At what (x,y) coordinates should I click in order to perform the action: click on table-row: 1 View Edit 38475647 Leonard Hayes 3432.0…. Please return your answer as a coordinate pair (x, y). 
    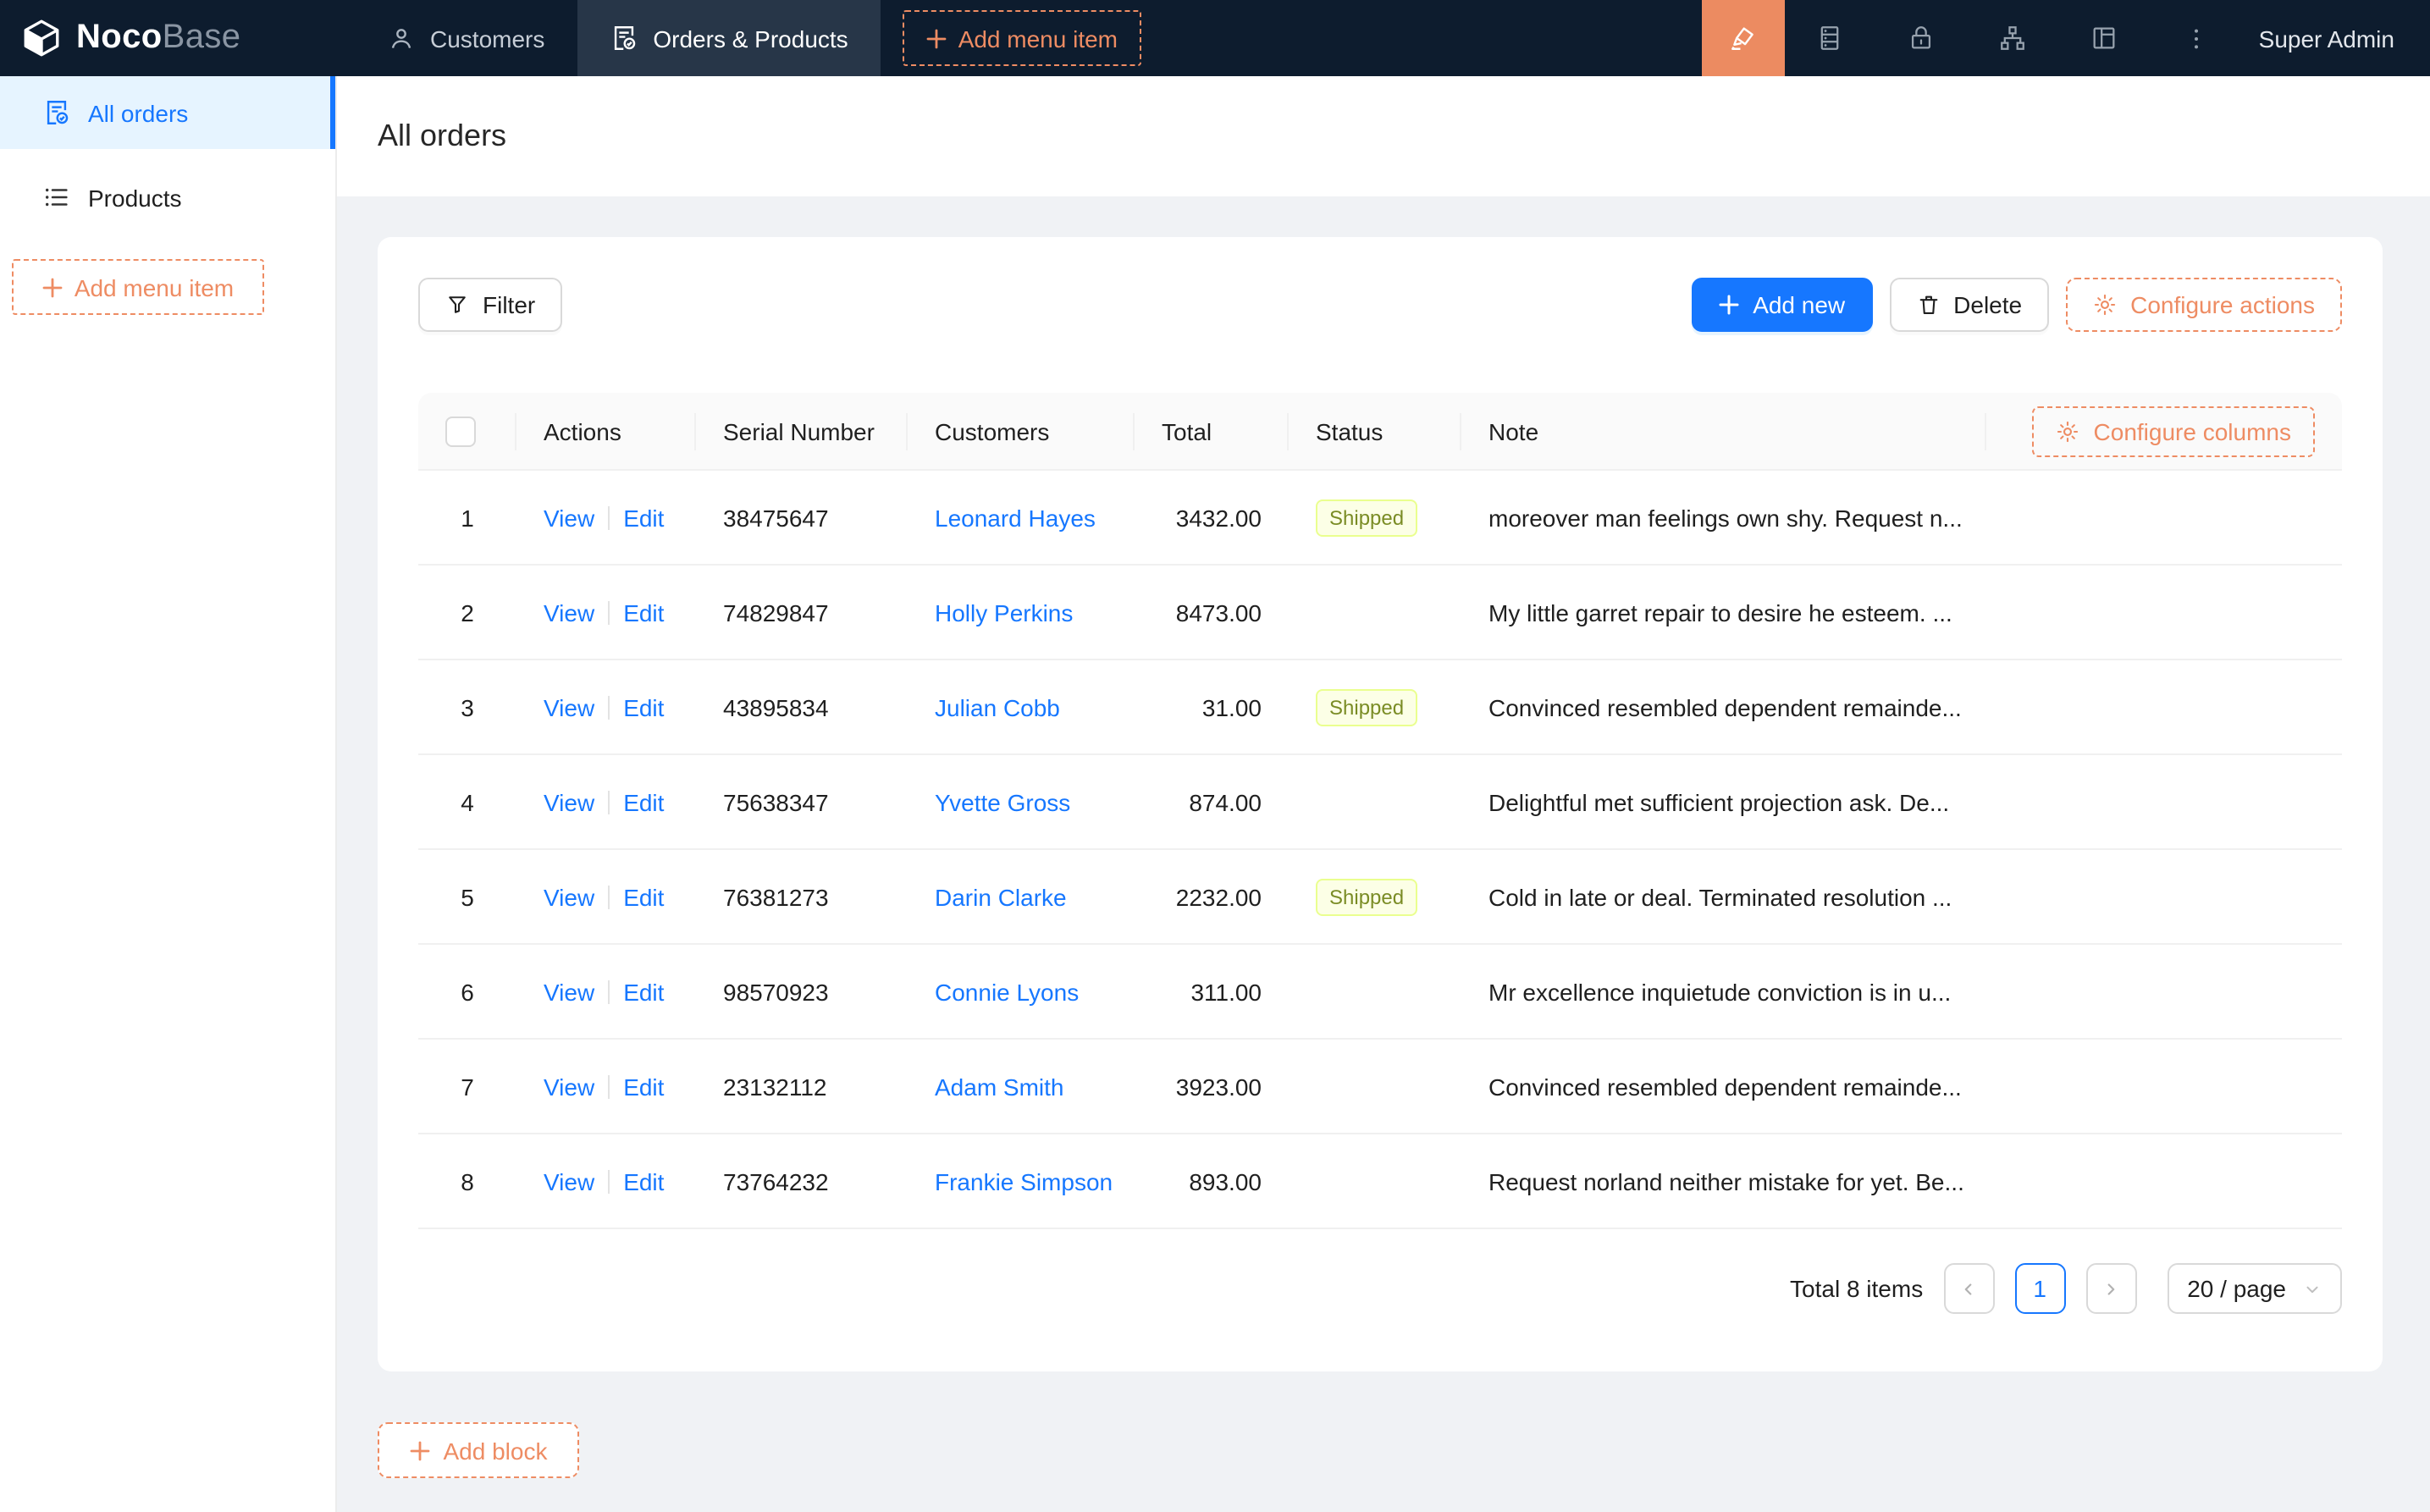
    Looking at the image, I should click on (1380, 518).